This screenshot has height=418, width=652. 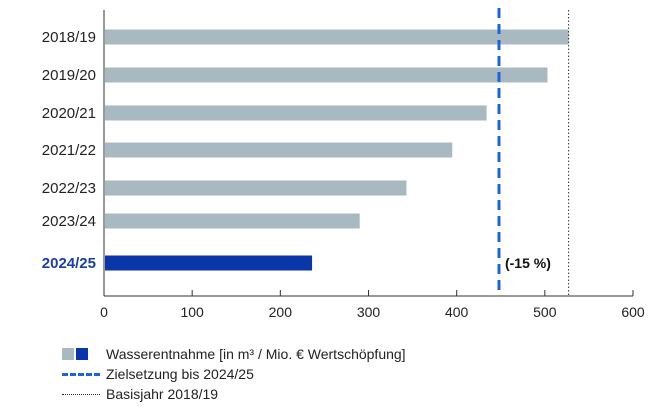 What do you see at coordinates (192, 312) in the screenshot?
I see `x-tick-label: 100` at bounding box center [192, 312].